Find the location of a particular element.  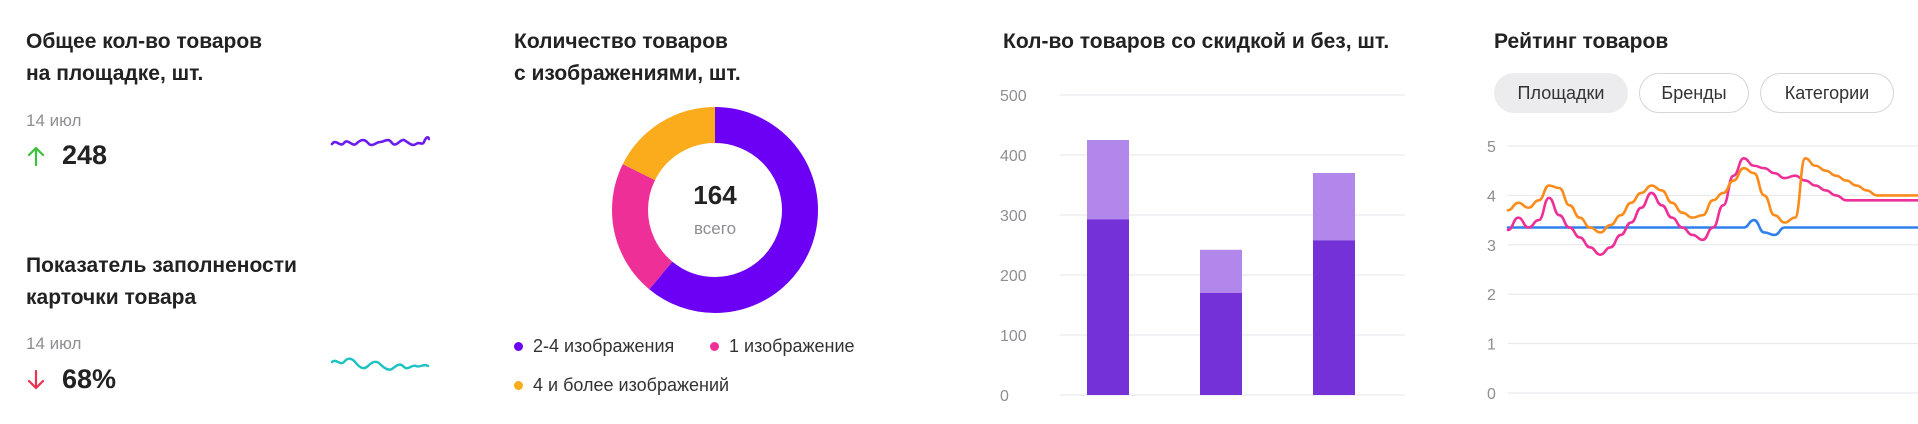

donut-total-label: всего is located at coordinates (715, 228).